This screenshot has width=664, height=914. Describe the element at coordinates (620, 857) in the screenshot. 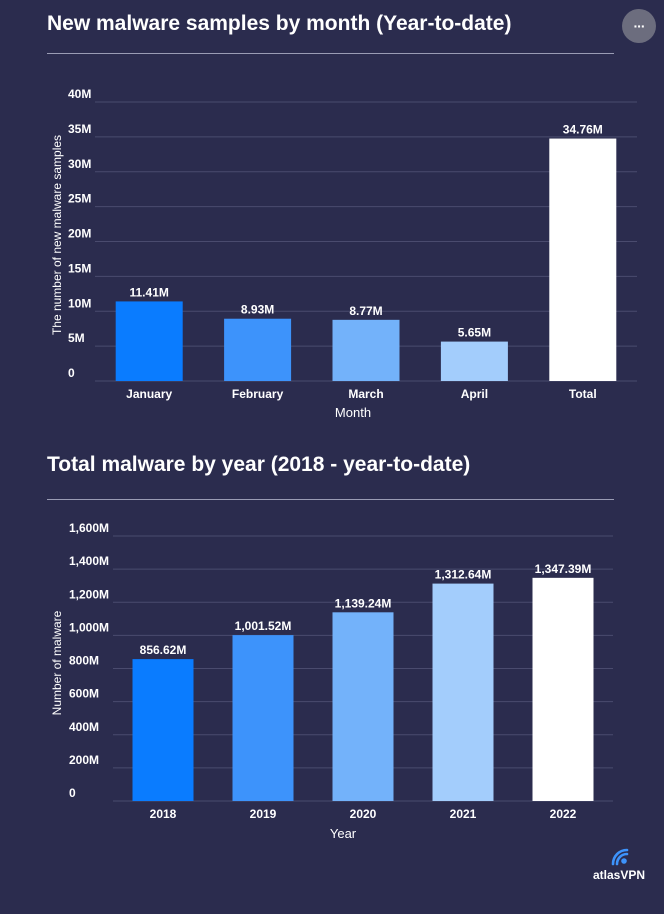

I see `atlasvpn-signal-icon` at that location.